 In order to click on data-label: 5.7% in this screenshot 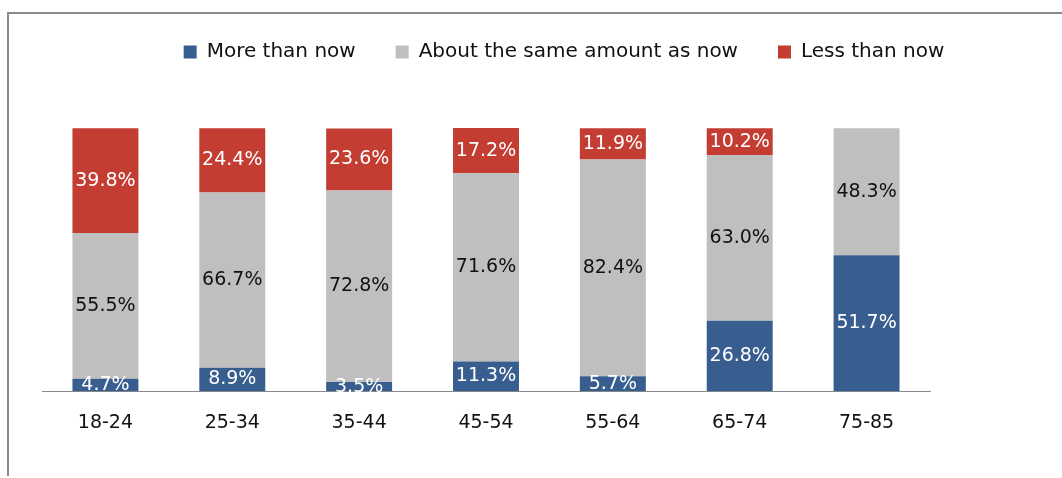, I will do `click(612, 381)`.